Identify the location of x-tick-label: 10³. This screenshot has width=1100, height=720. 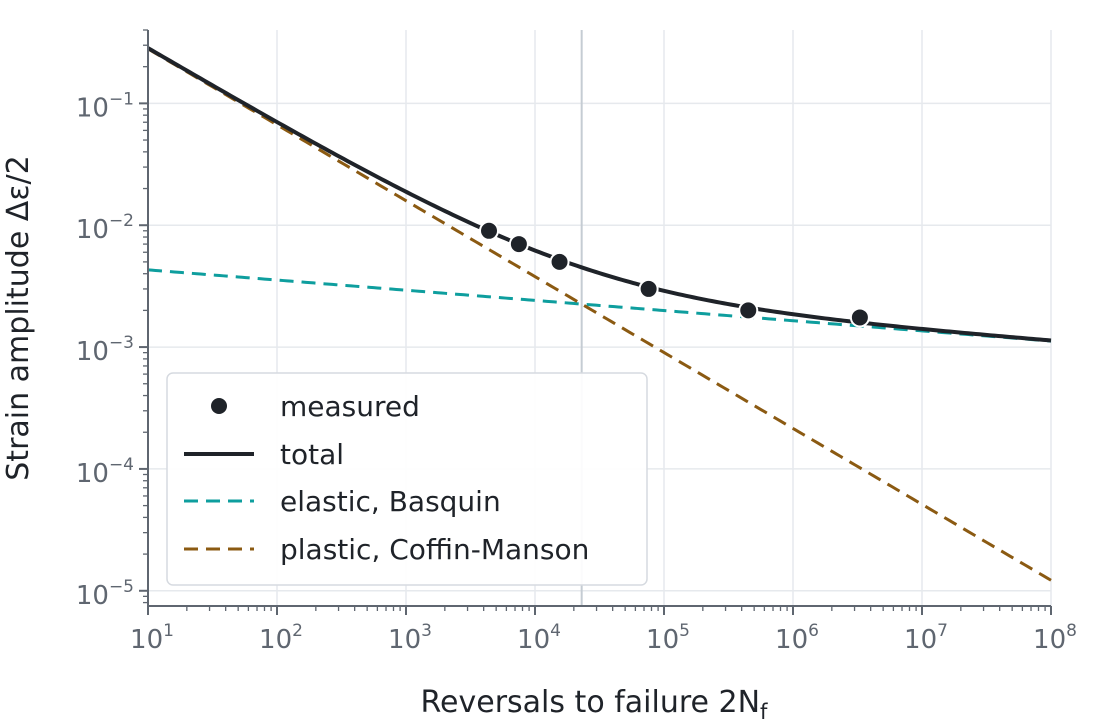
(410, 638).